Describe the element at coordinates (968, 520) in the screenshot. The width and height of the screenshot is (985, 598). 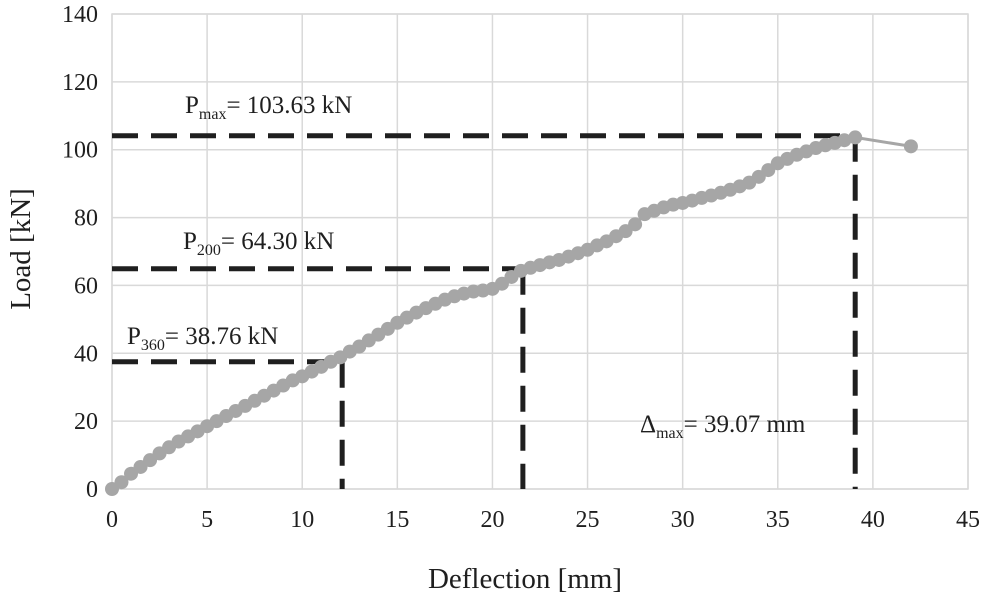
I see `x-tick-label: 45` at that location.